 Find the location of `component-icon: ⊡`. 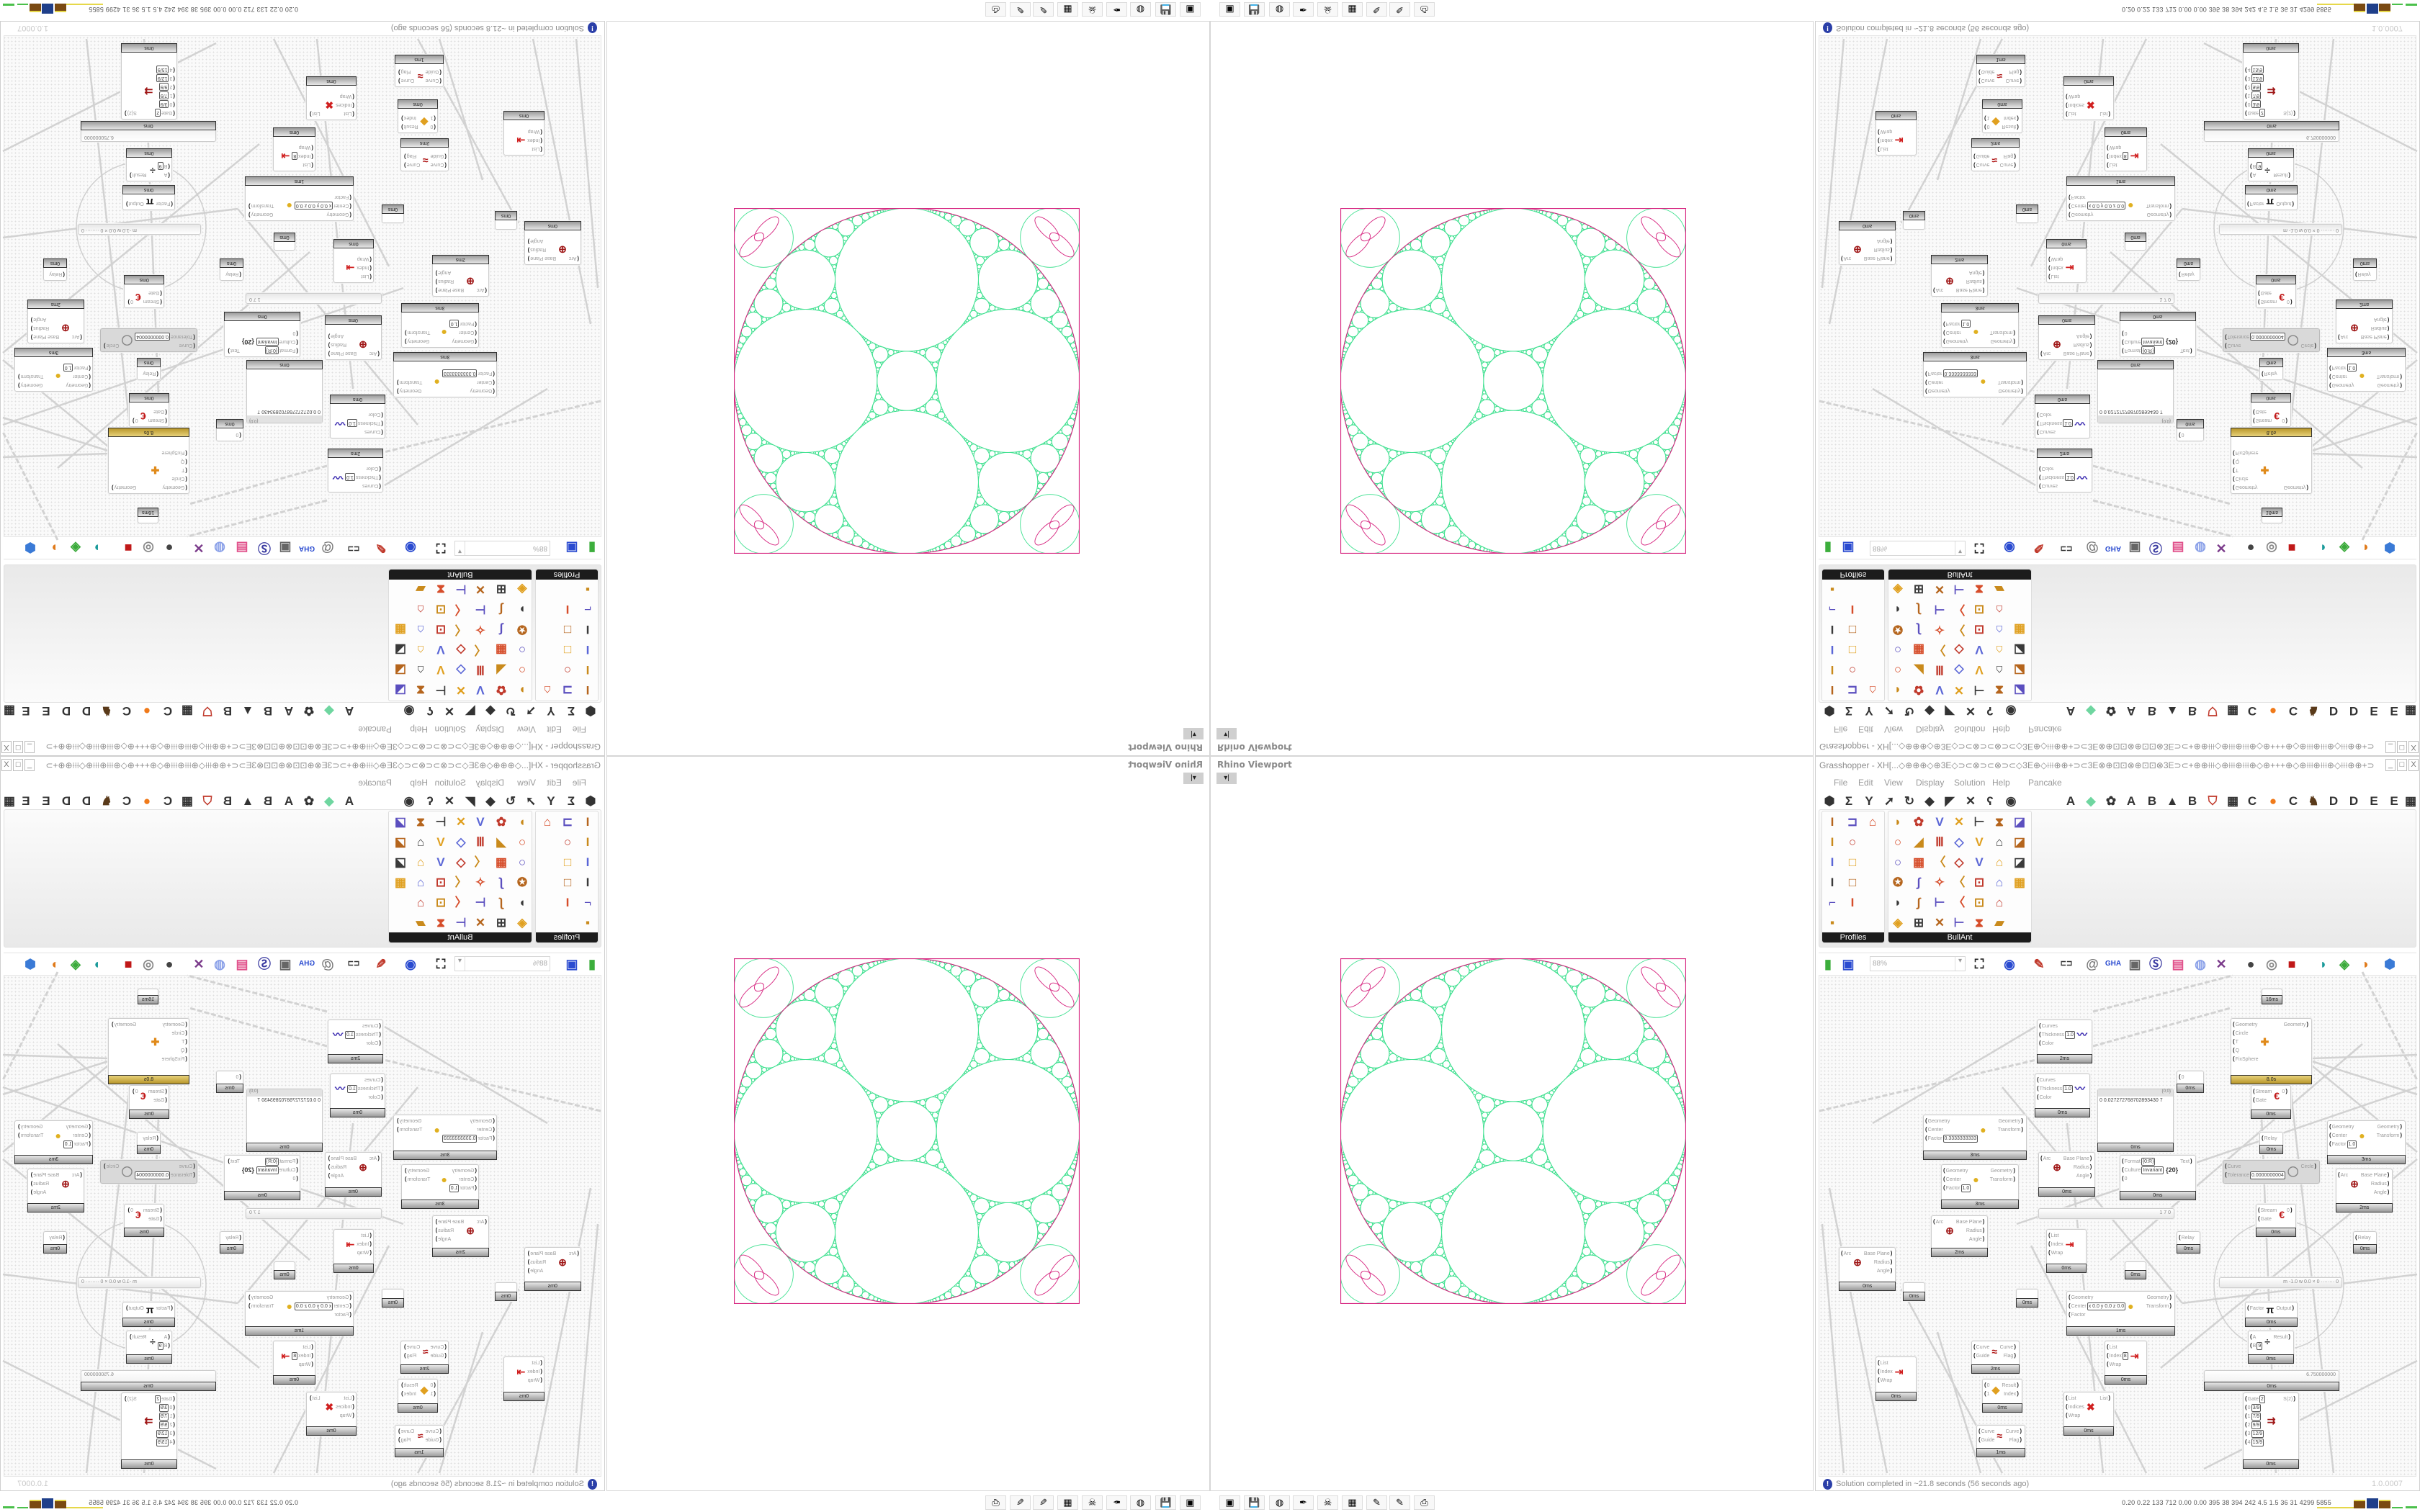

component-icon: ⊡ is located at coordinates (1979, 882).